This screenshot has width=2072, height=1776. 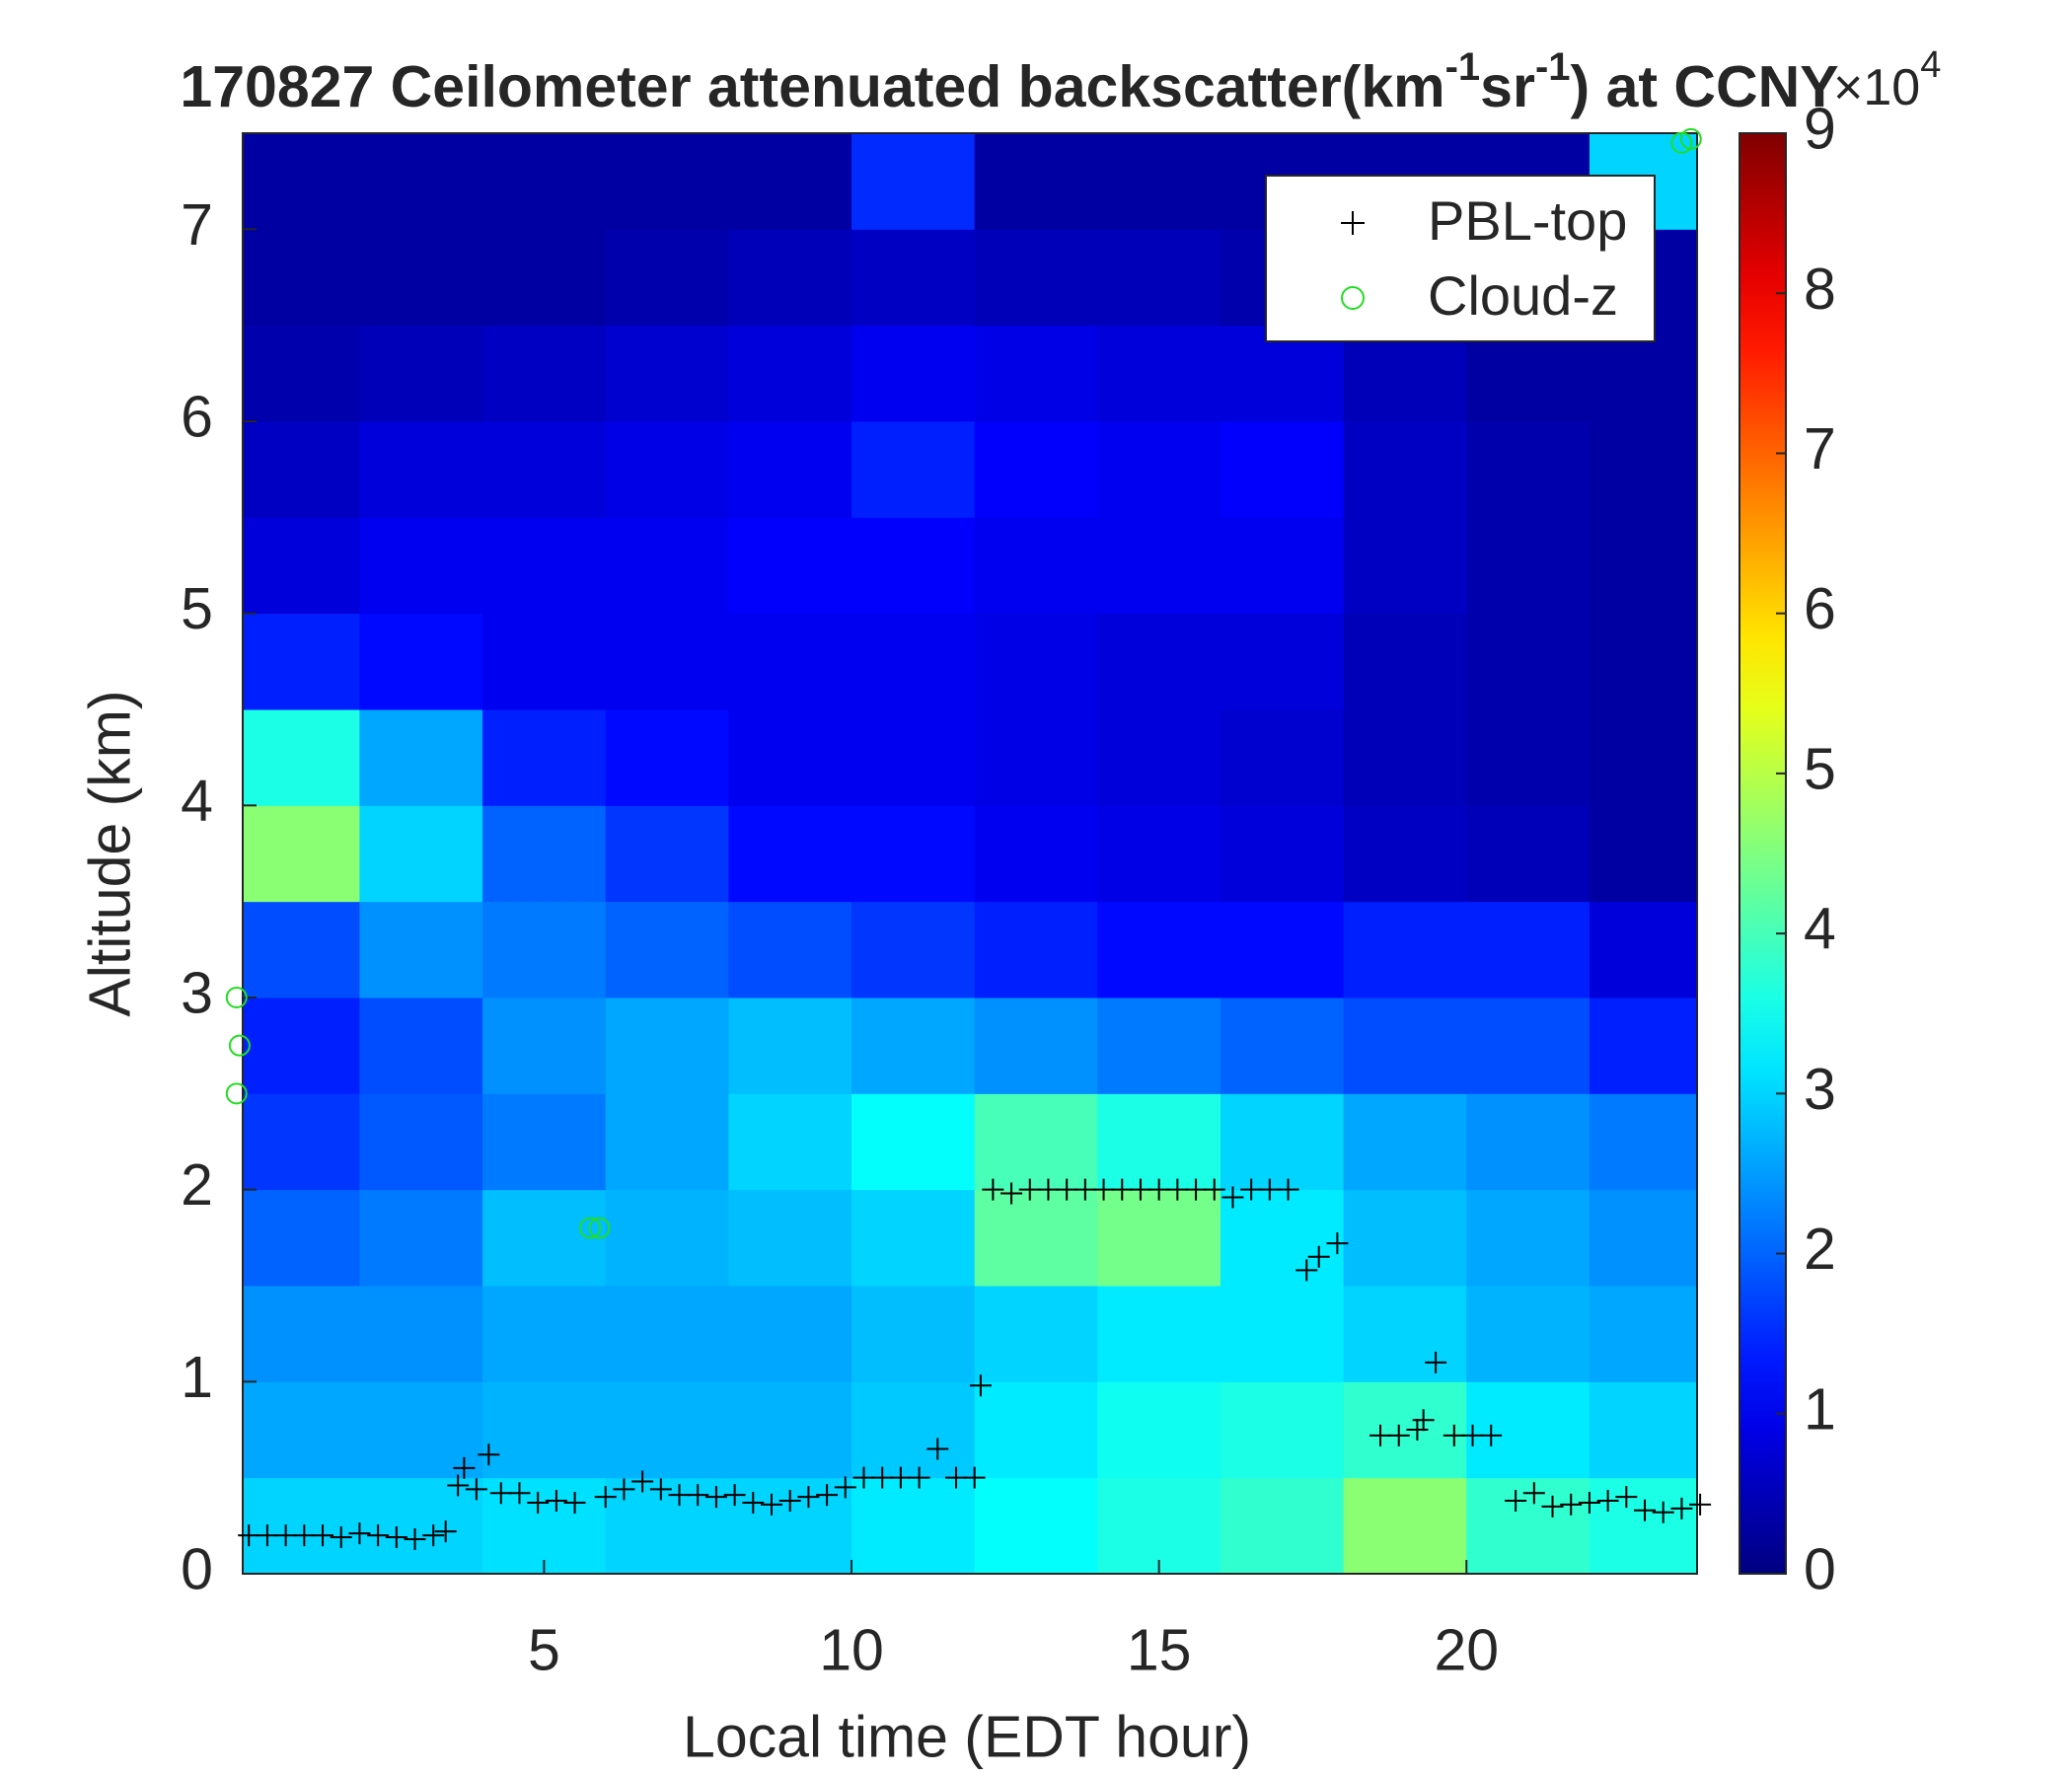 What do you see at coordinates (197, 1570) in the screenshot?
I see `y-tick-label: 0` at bounding box center [197, 1570].